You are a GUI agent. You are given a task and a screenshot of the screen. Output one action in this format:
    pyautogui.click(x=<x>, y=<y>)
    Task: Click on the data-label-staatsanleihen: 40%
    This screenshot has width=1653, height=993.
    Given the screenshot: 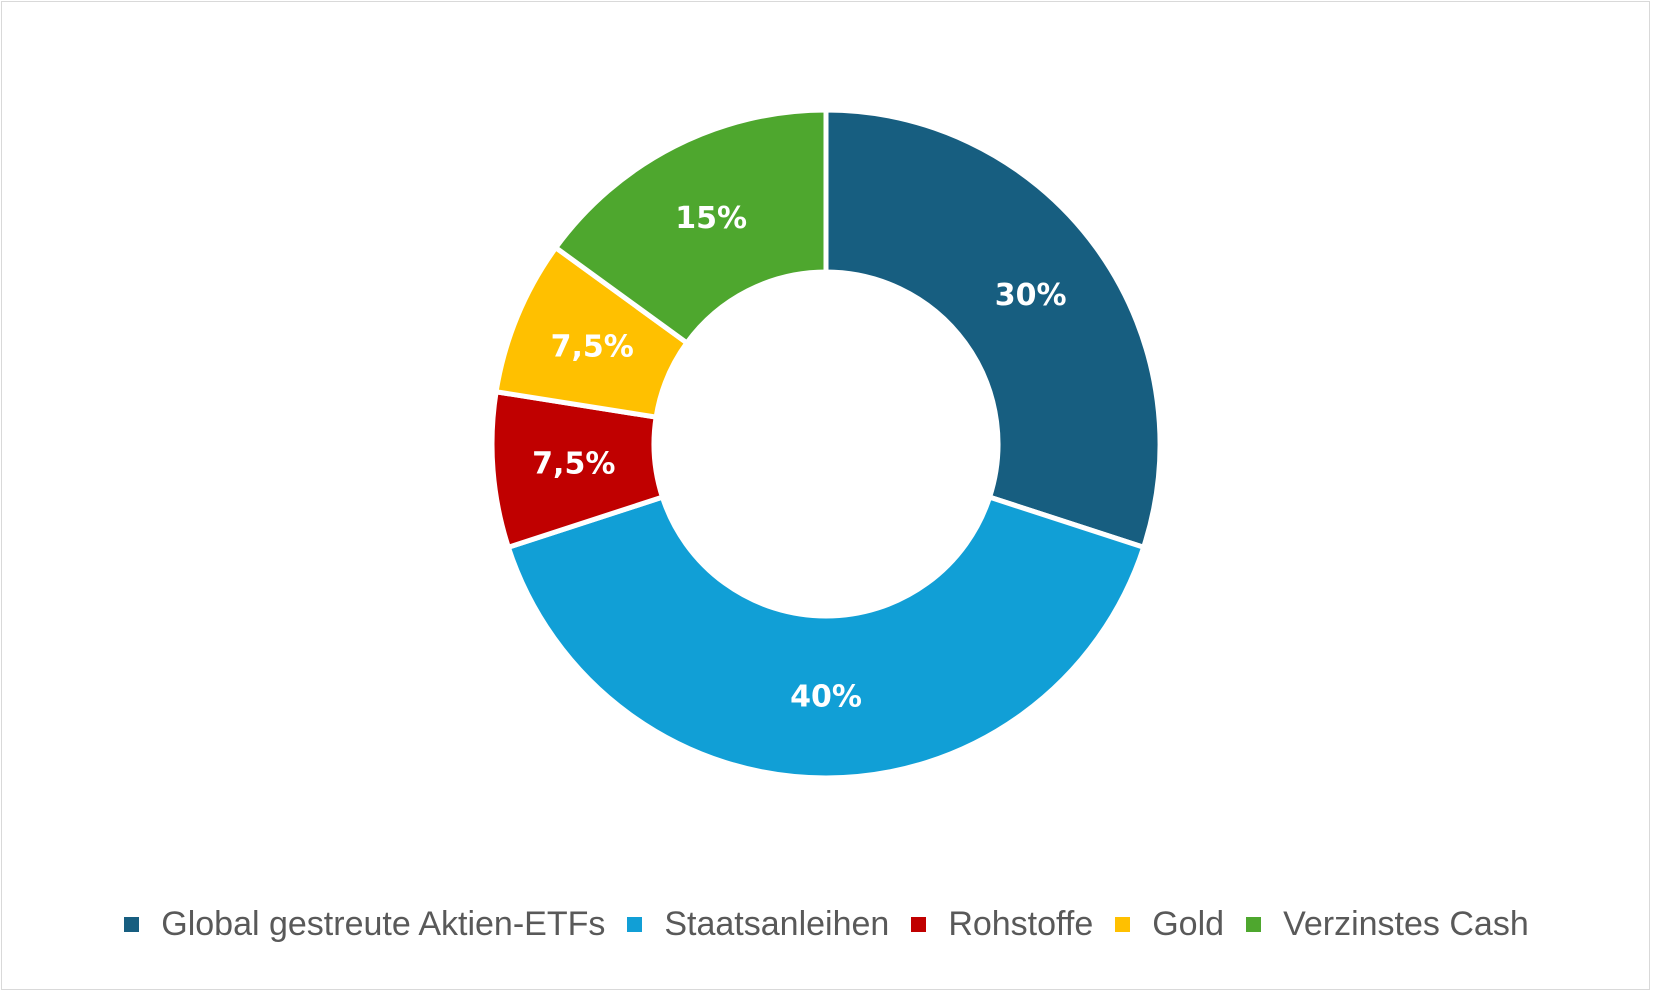 What is the action you would take?
    pyautogui.click(x=826, y=697)
    